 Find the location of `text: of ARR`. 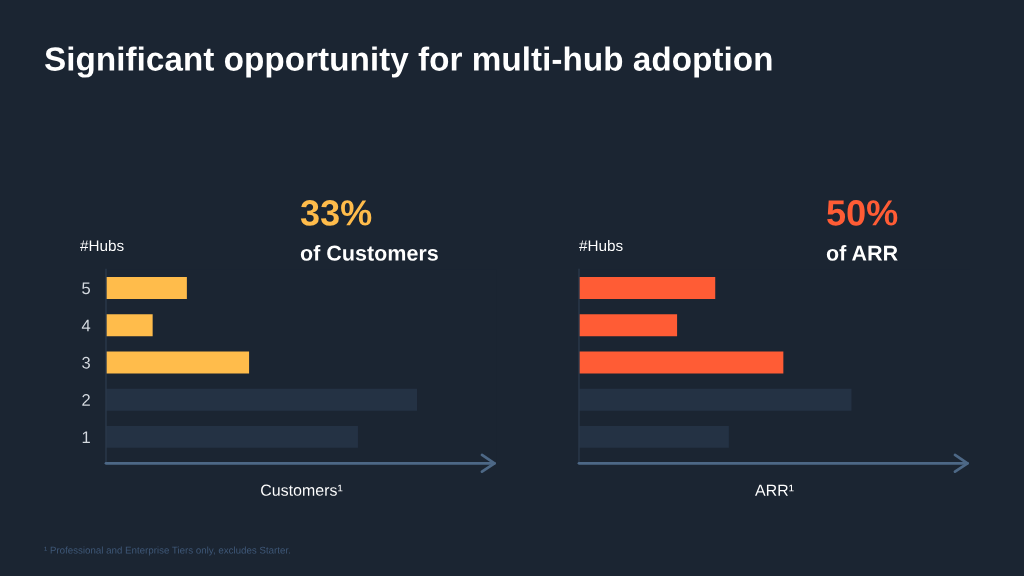

text: of ARR is located at coordinates (862, 252).